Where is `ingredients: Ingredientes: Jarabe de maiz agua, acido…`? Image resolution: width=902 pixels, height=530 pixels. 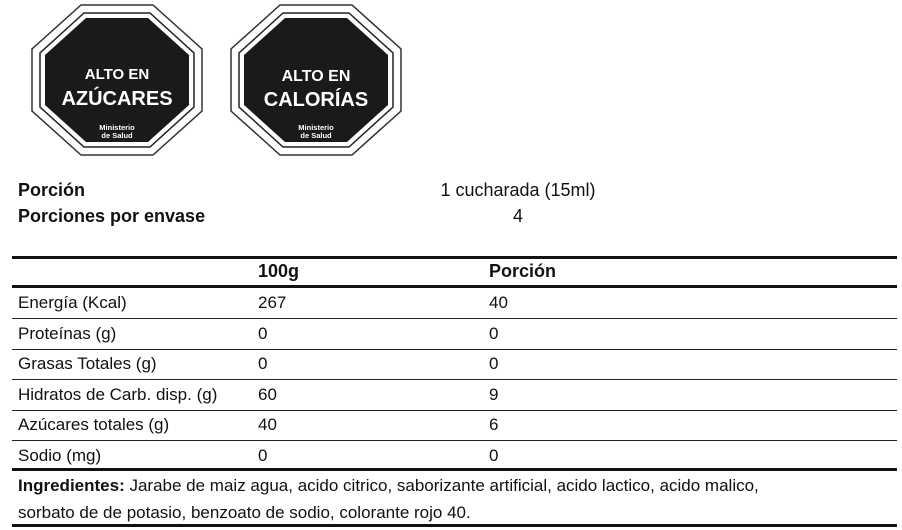
ingredients: Ingredientes: Jarabe de maiz agua, acido… is located at coordinates (408, 499).